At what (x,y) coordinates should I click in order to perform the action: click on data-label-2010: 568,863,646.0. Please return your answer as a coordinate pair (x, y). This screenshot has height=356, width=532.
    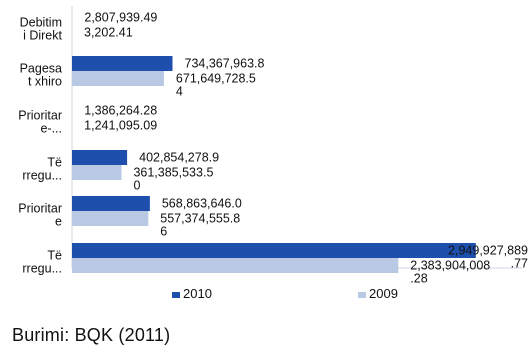
    Looking at the image, I should click on (202, 204).